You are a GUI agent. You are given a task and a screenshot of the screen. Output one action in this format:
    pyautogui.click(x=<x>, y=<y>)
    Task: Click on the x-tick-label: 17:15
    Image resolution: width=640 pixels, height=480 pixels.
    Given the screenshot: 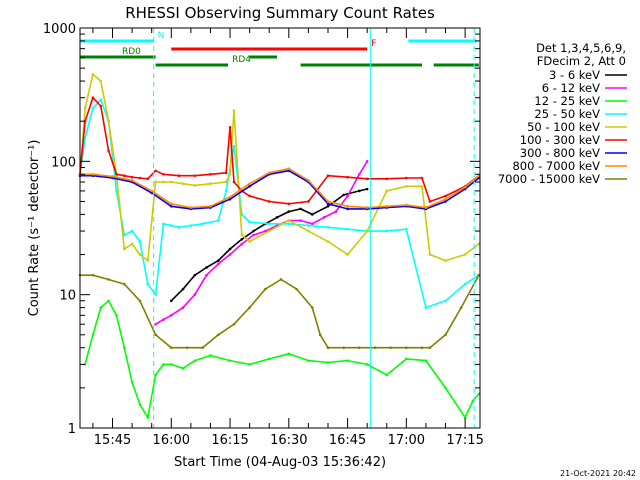 What is the action you would take?
    pyautogui.click(x=464, y=440)
    